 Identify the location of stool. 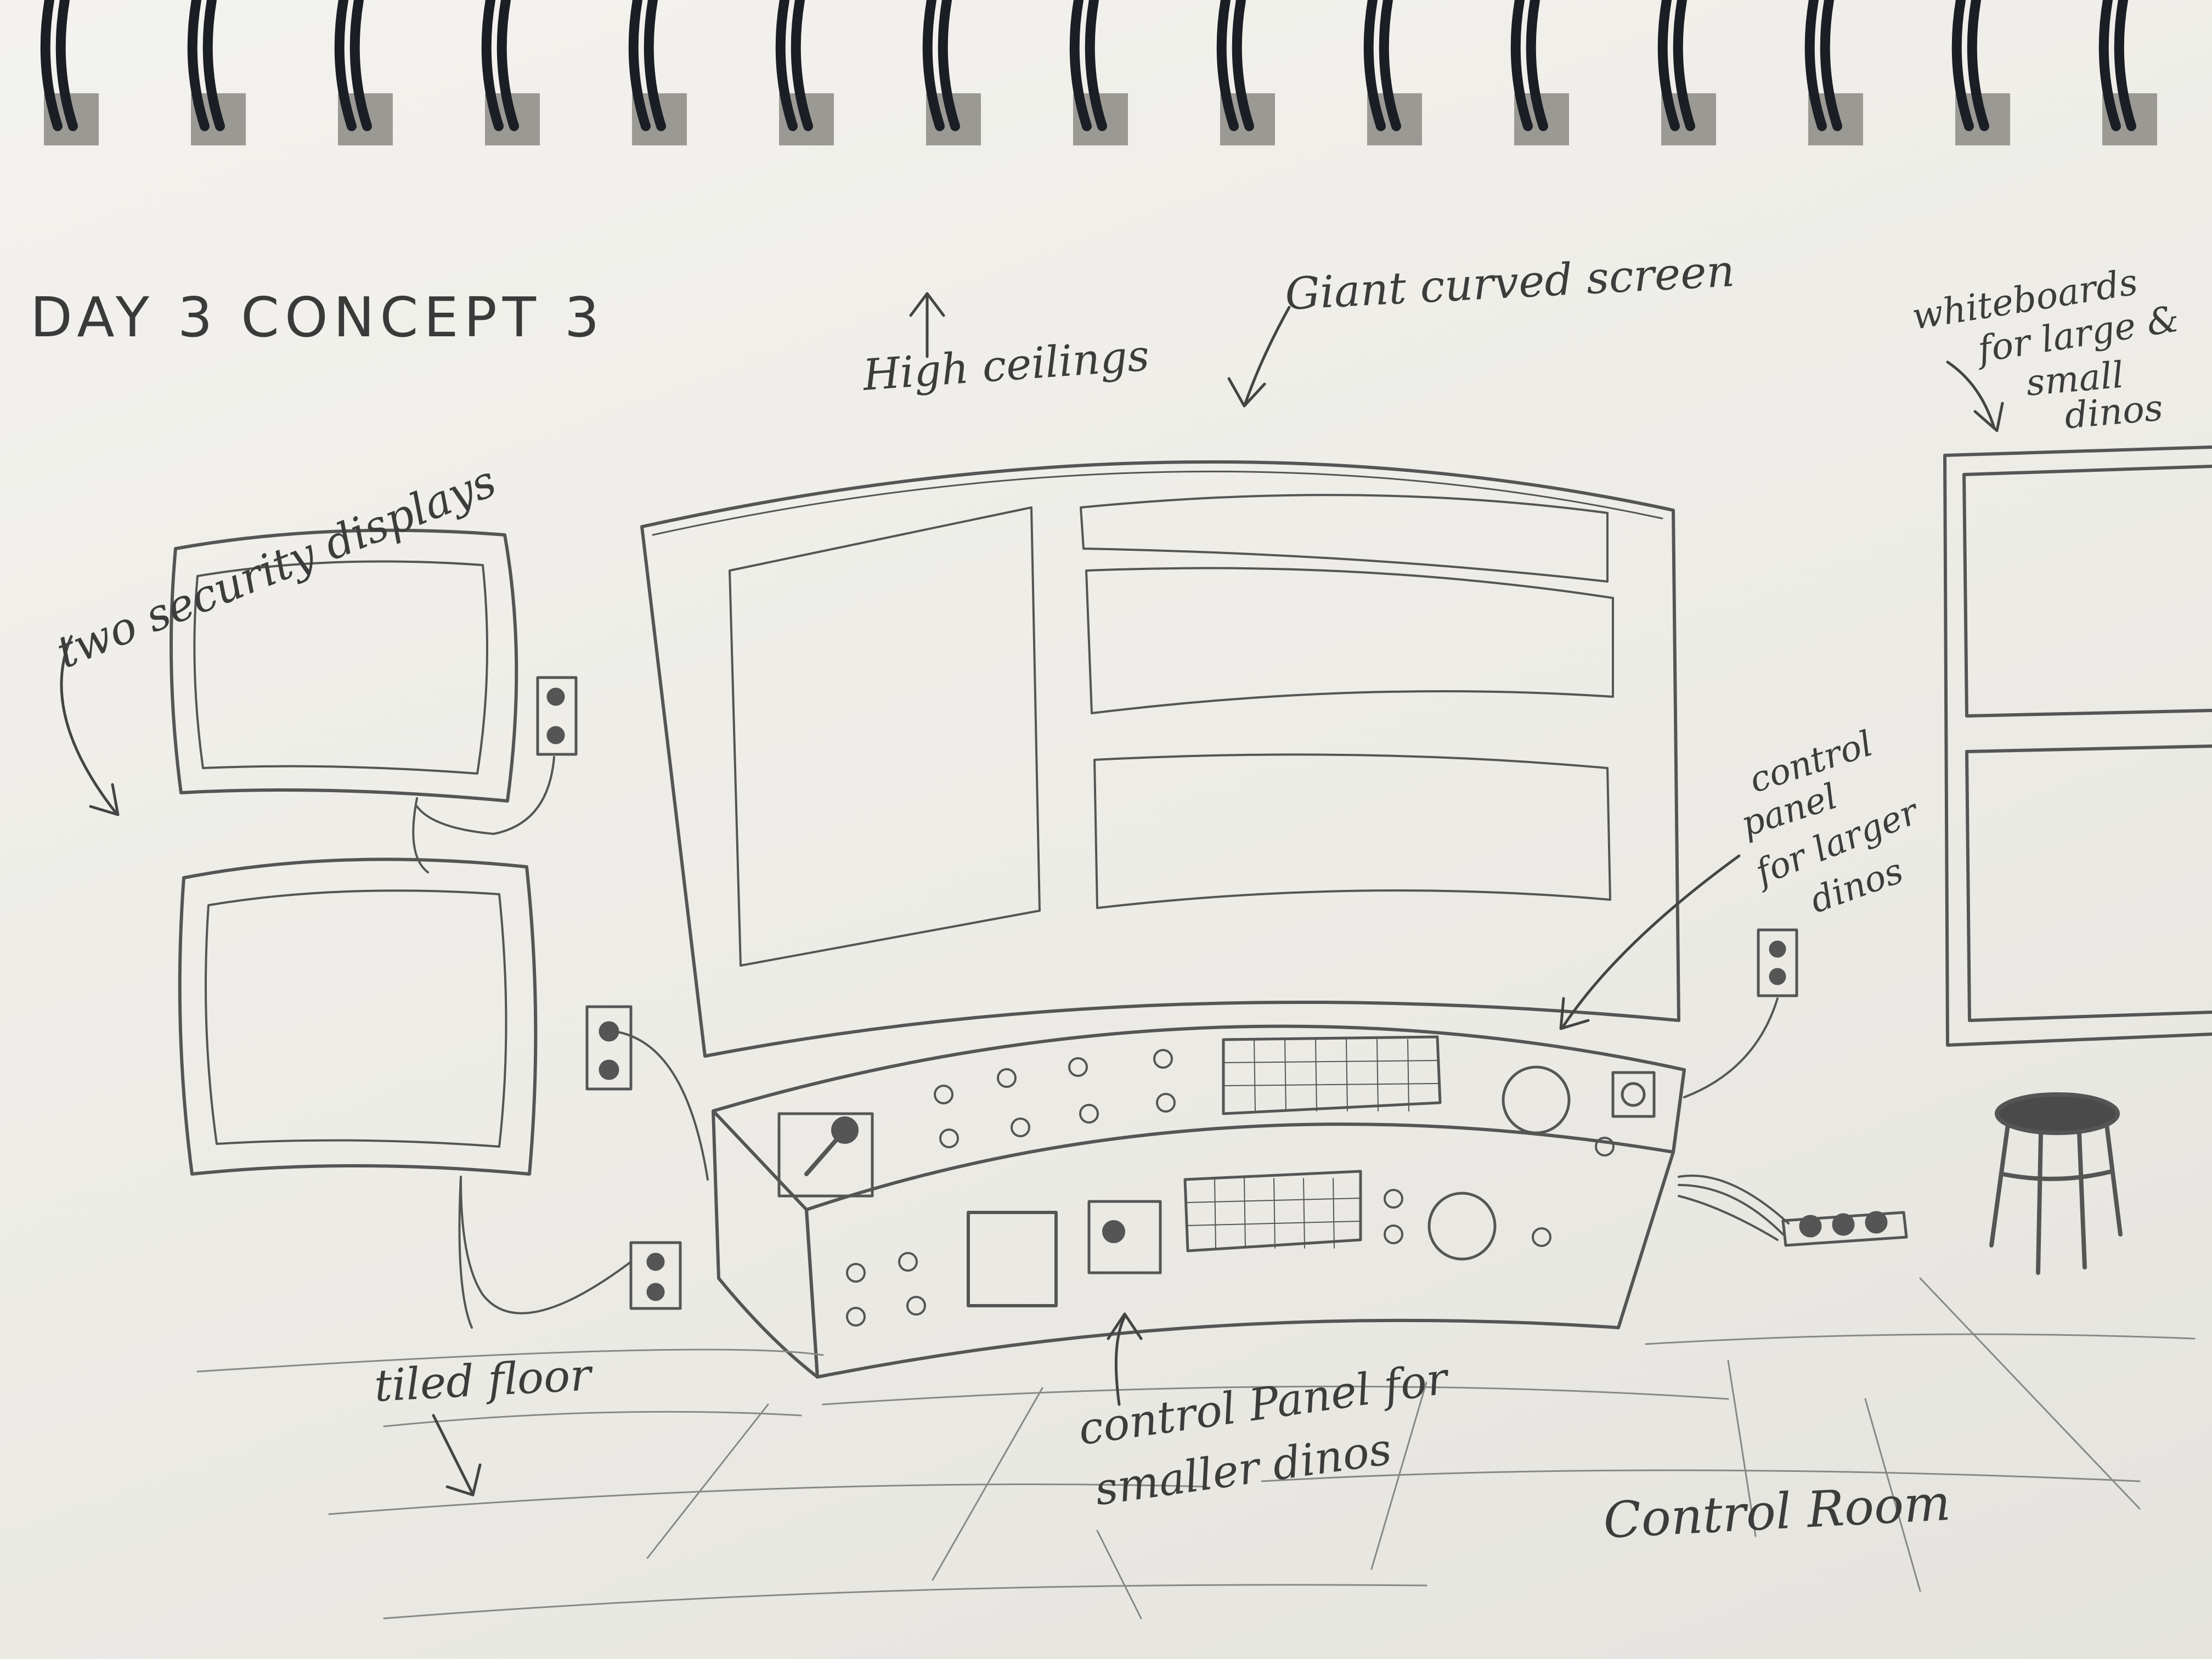
(2056, 1183).